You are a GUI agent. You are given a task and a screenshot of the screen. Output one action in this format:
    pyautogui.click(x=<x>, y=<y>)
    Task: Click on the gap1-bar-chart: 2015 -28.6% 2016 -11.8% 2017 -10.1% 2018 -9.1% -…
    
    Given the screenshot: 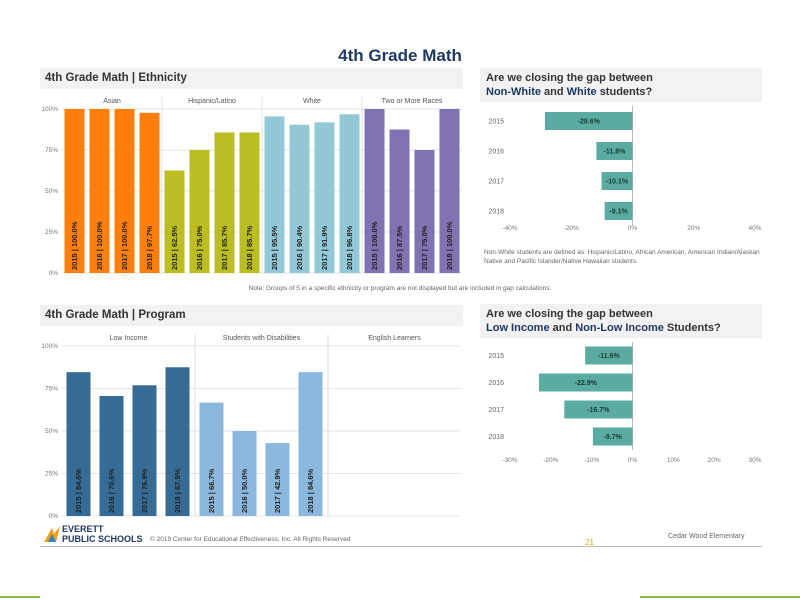 What is the action you would take?
    pyautogui.click(x=625, y=169)
    